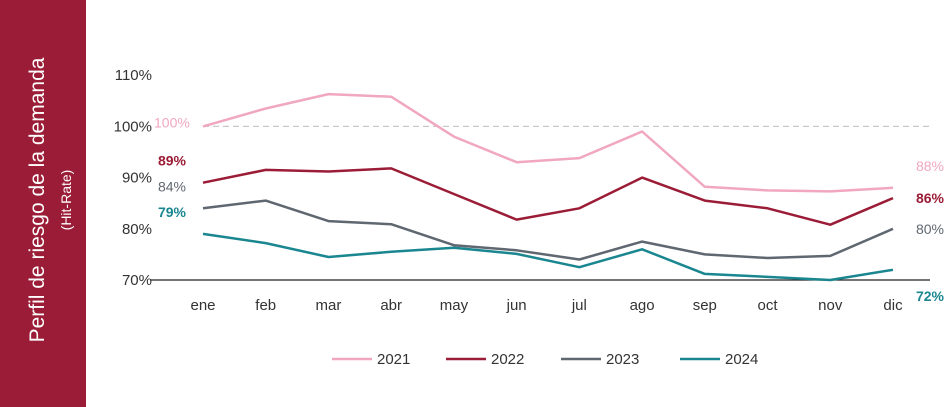  I want to click on data-label-2021-ene: 100%, so click(172, 122).